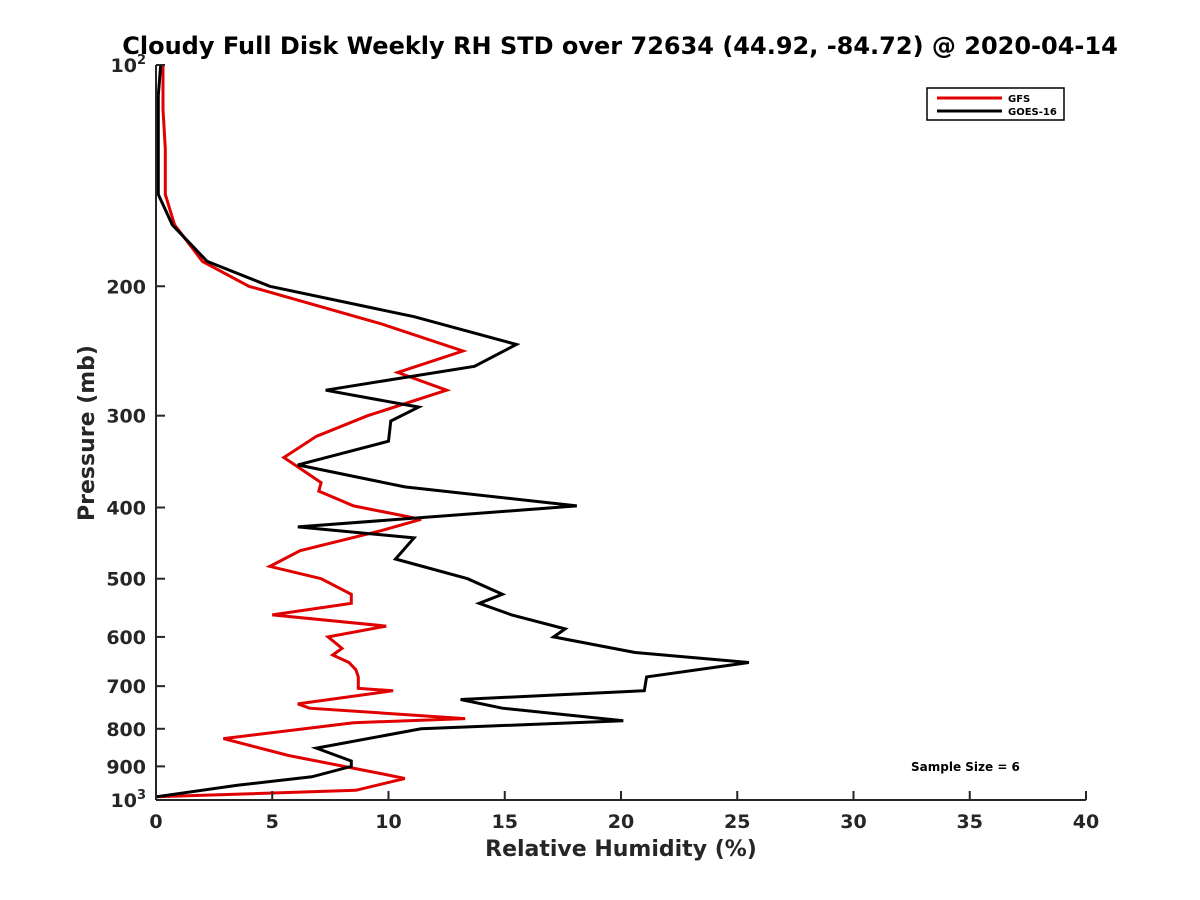 The image size is (1200, 900). I want to click on x-tick-label: 5, so click(272, 822).